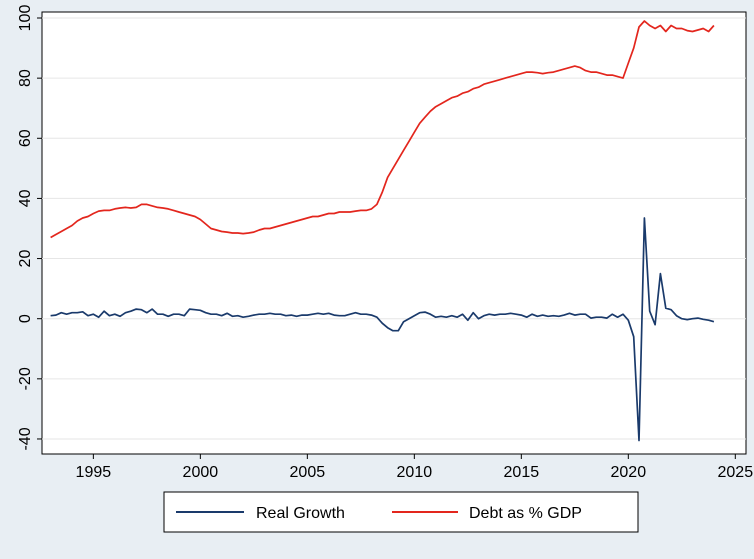  Describe the element at coordinates (25, 438) in the screenshot. I see `y-tick-label: -40` at that location.